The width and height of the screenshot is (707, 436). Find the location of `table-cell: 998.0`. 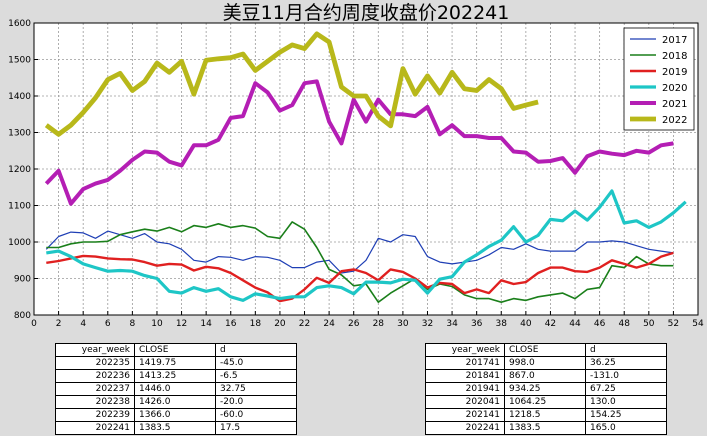

table-cell: 998.0 is located at coordinates (545, 363).